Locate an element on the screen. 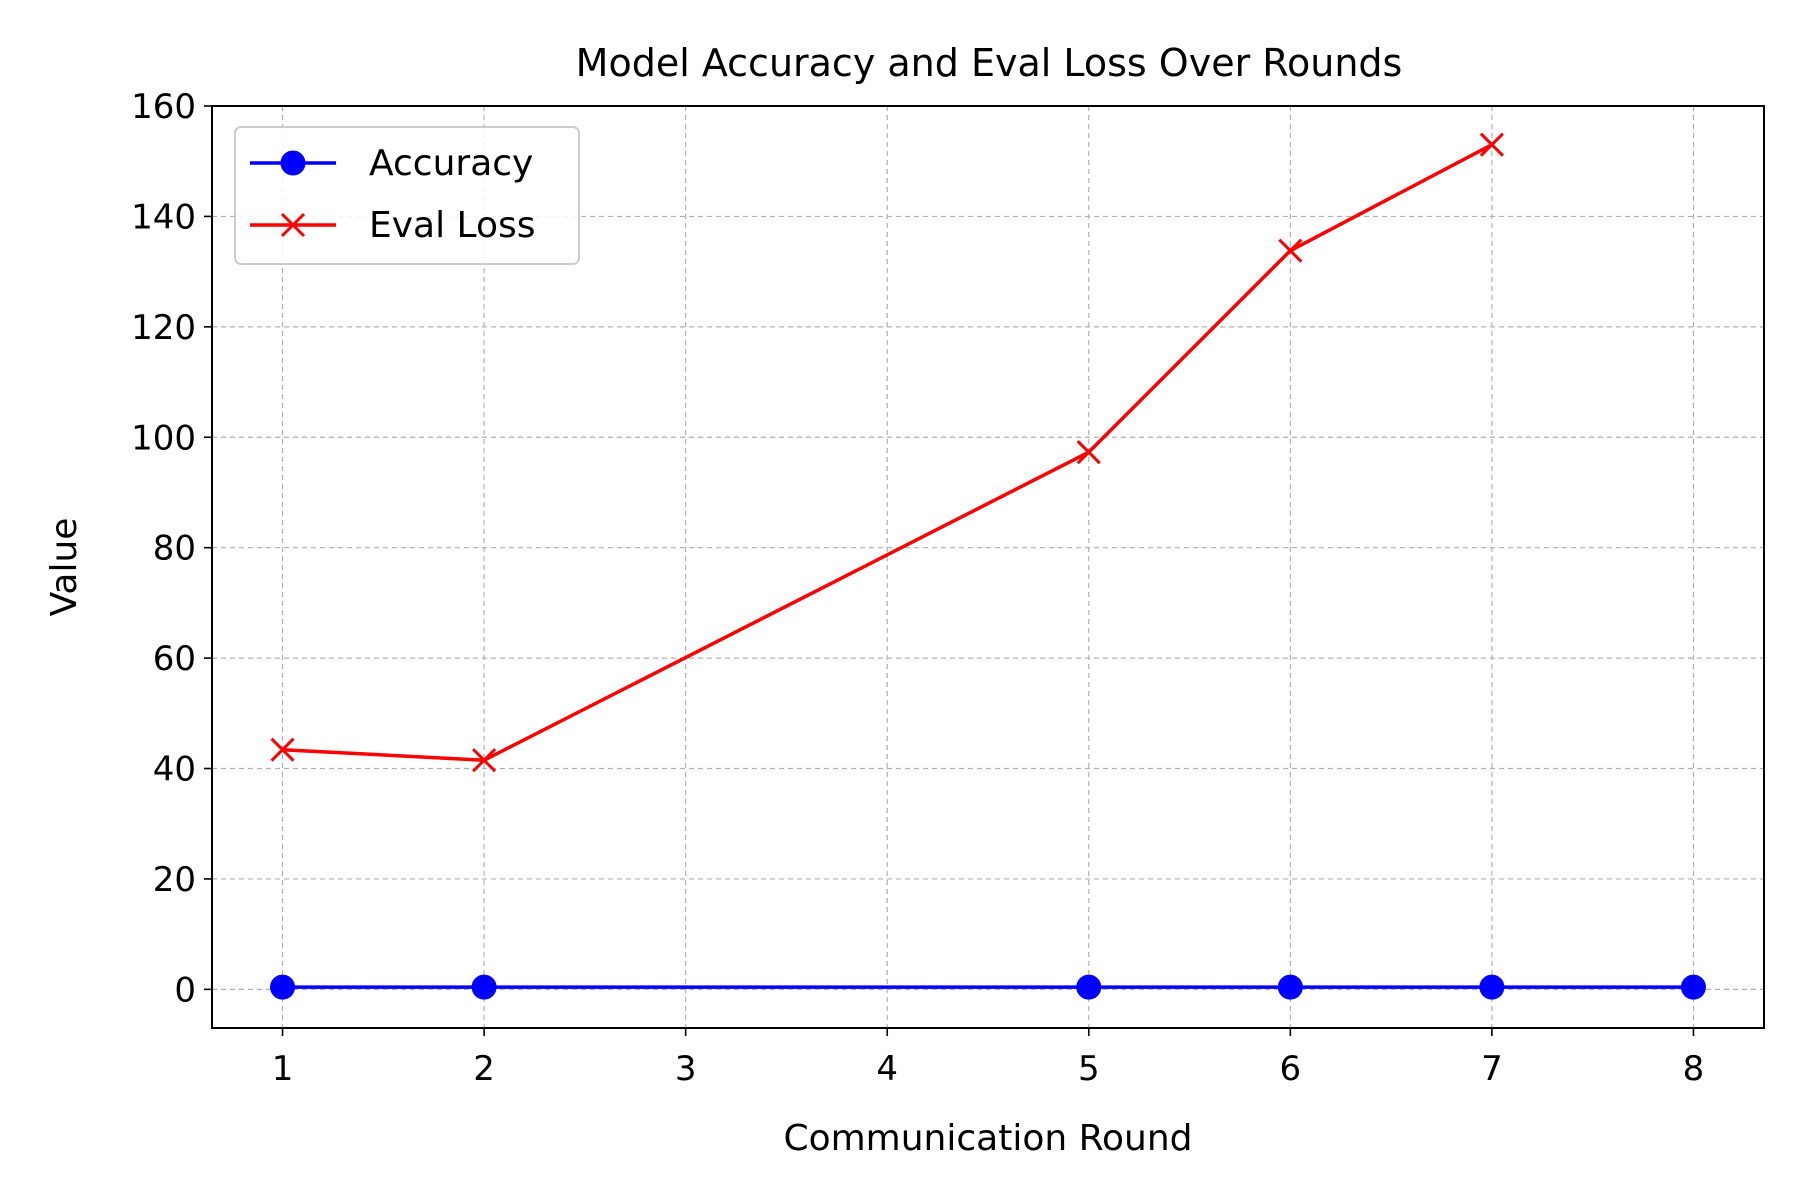  x-tick-label: 5 is located at coordinates (1089, 1069).